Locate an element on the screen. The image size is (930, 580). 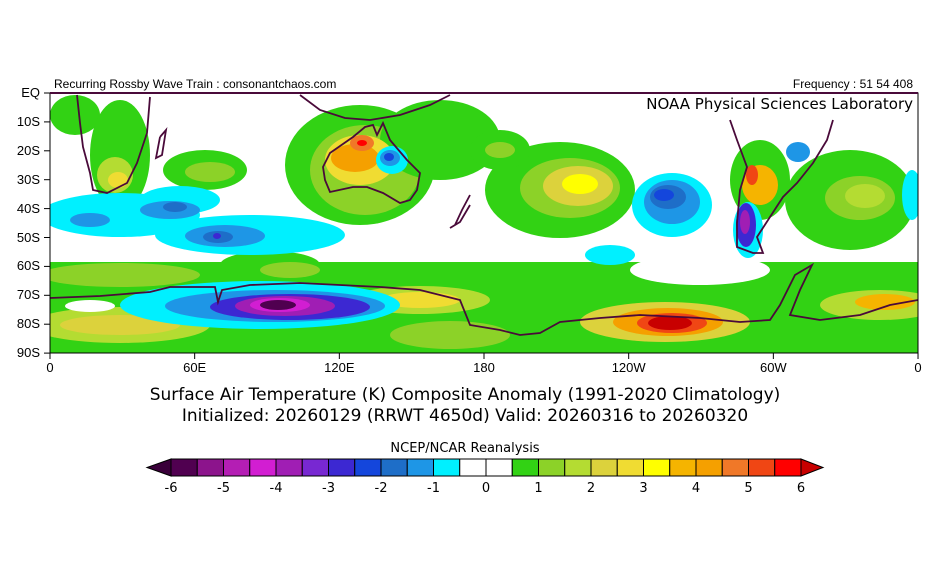
colorbar-label: 5 is located at coordinates (748, 488).